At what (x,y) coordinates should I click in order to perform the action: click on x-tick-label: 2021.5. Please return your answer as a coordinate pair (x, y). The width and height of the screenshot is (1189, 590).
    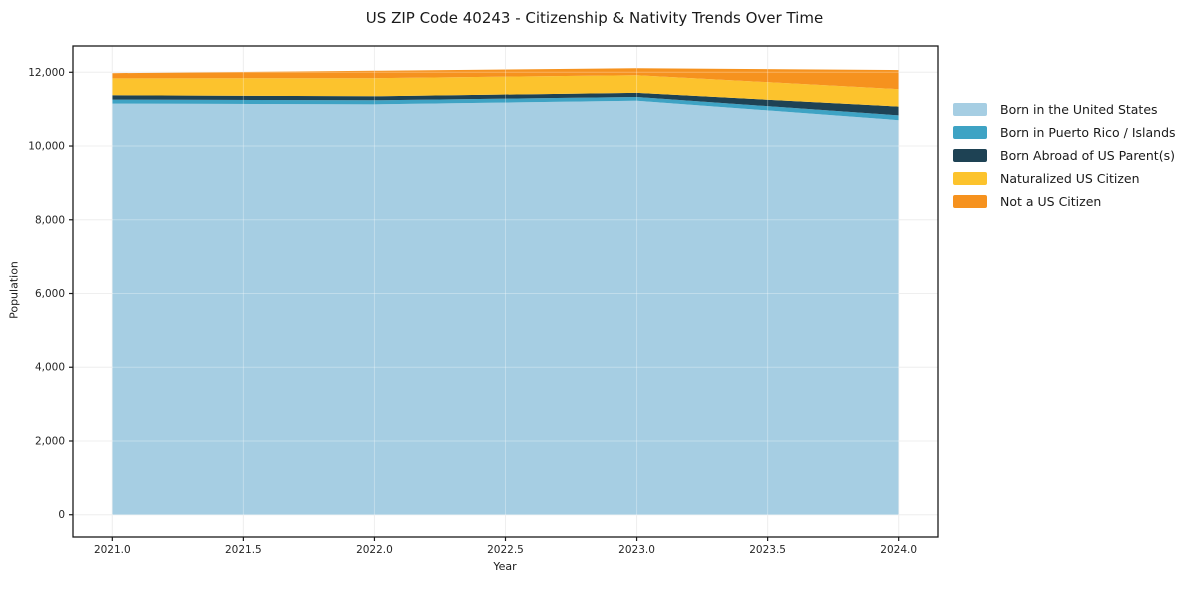
    Looking at the image, I should click on (243, 550).